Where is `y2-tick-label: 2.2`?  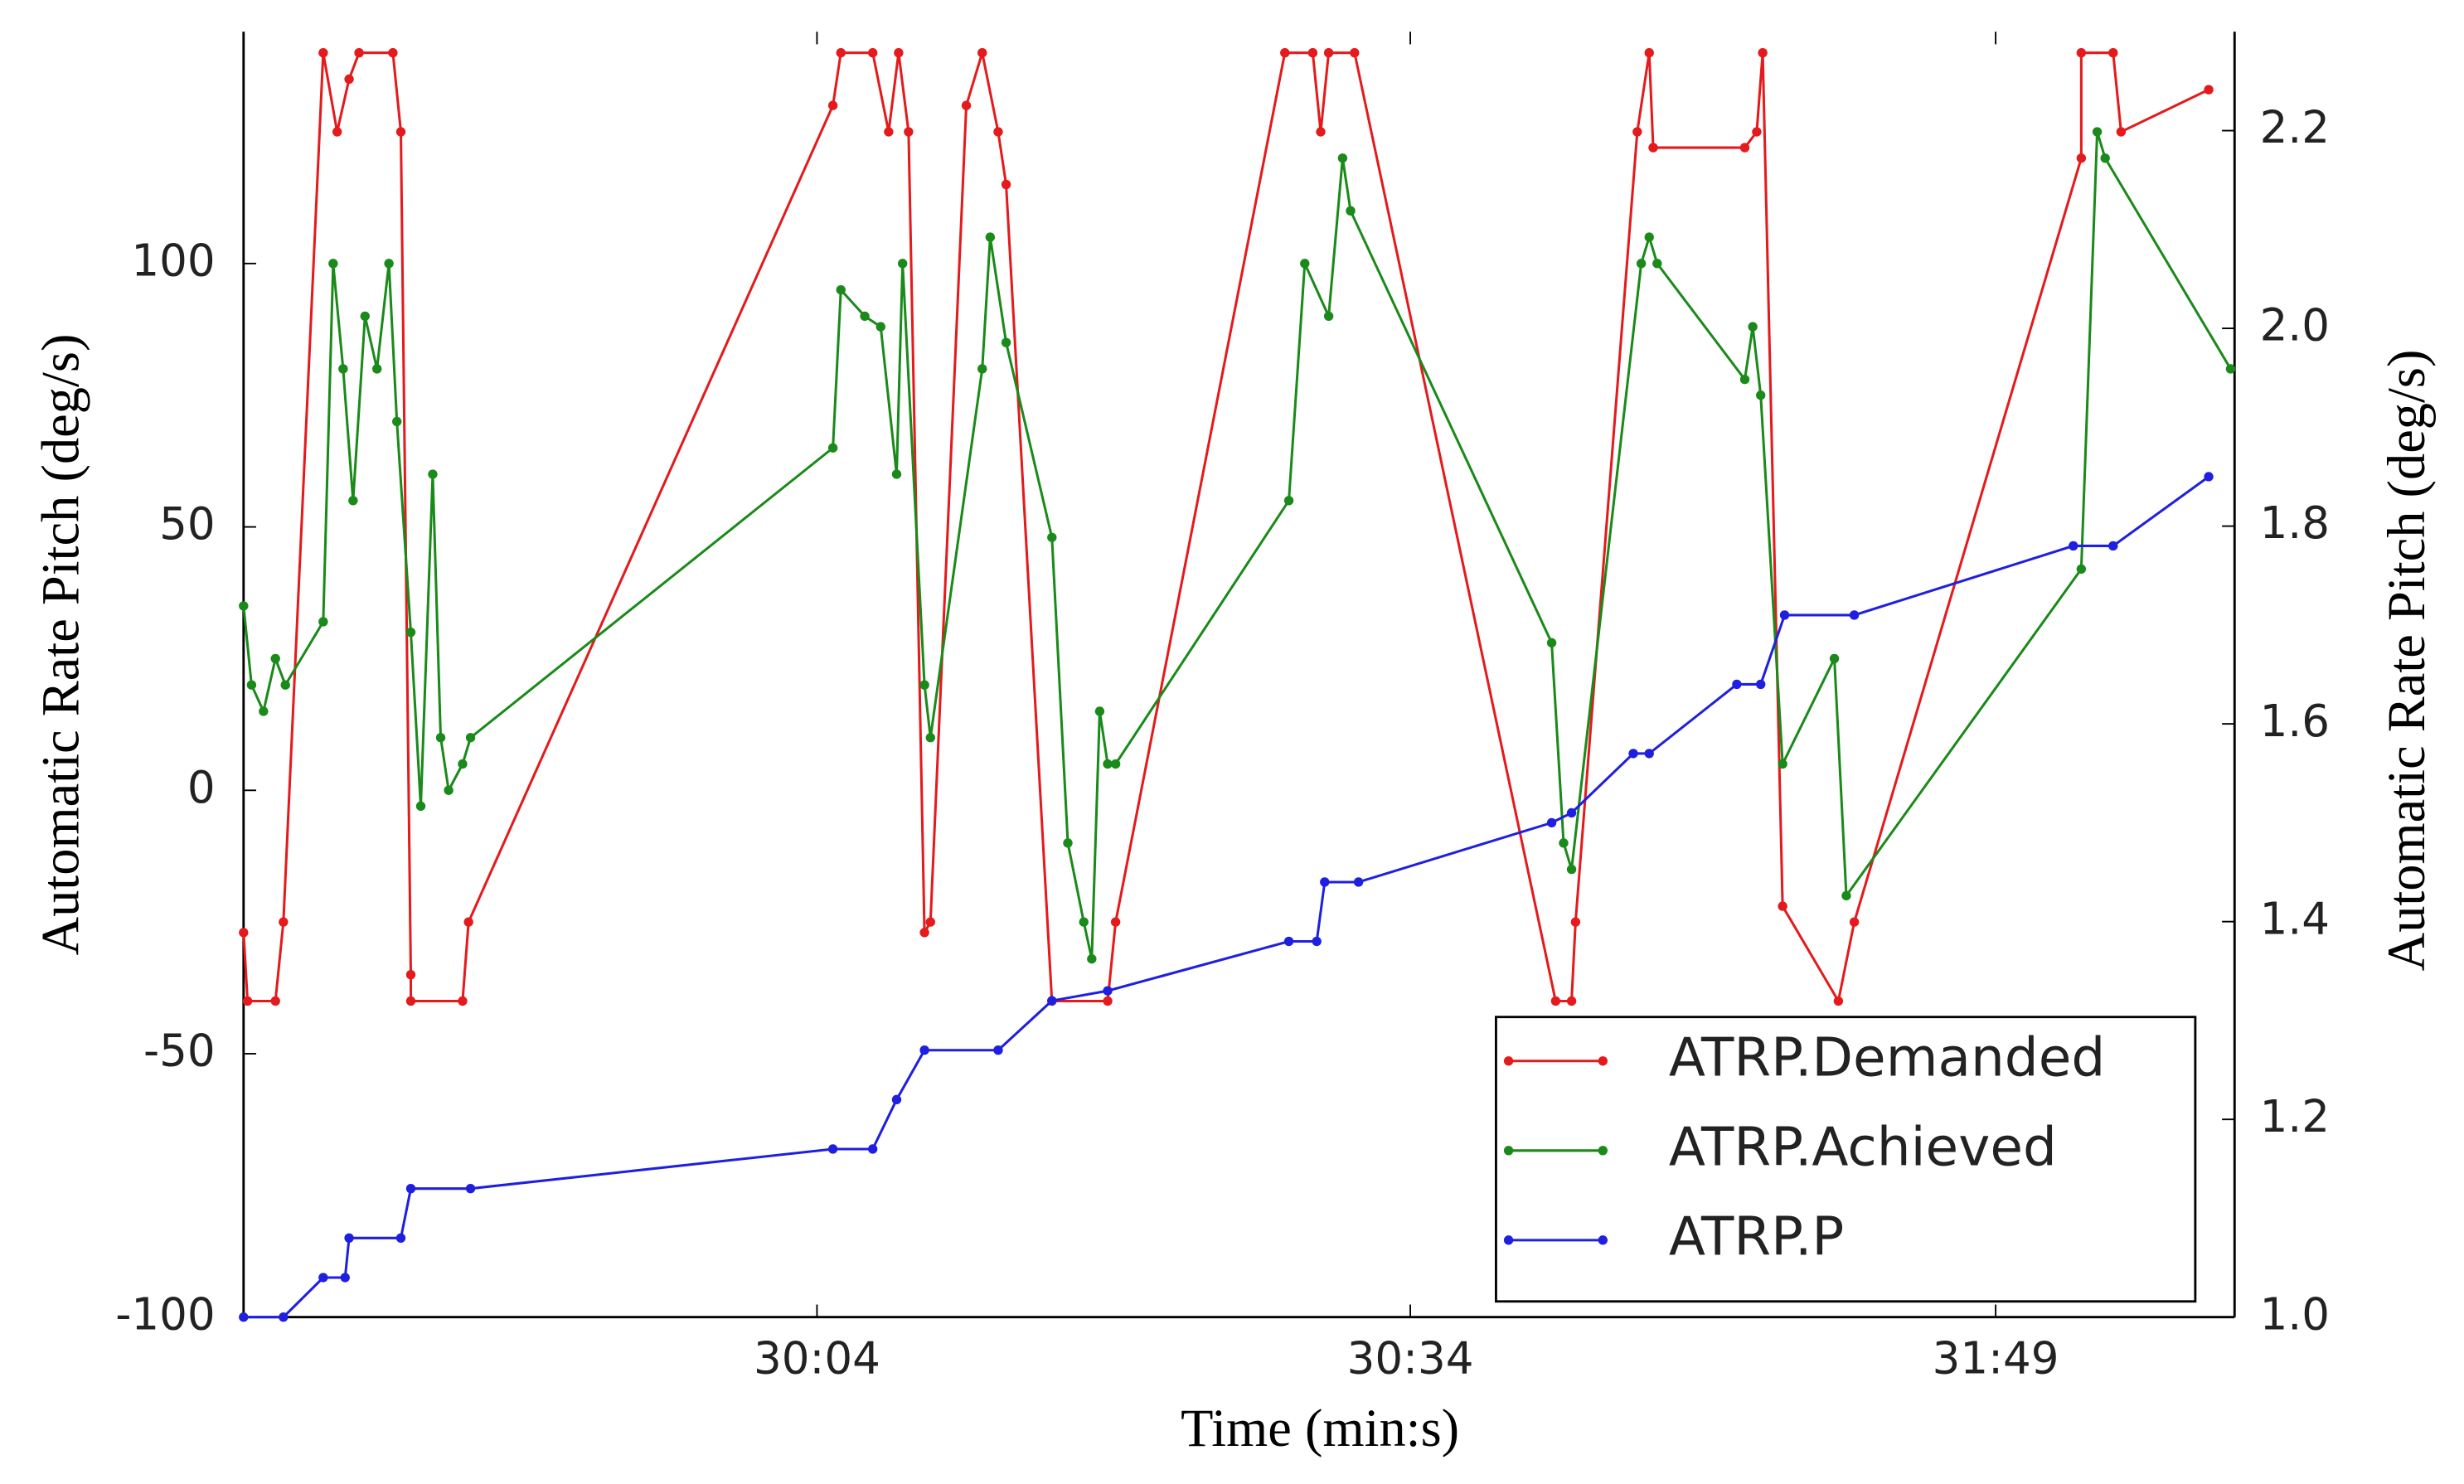 y2-tick-label: 2.2 is located at coordinates (2295, 128).